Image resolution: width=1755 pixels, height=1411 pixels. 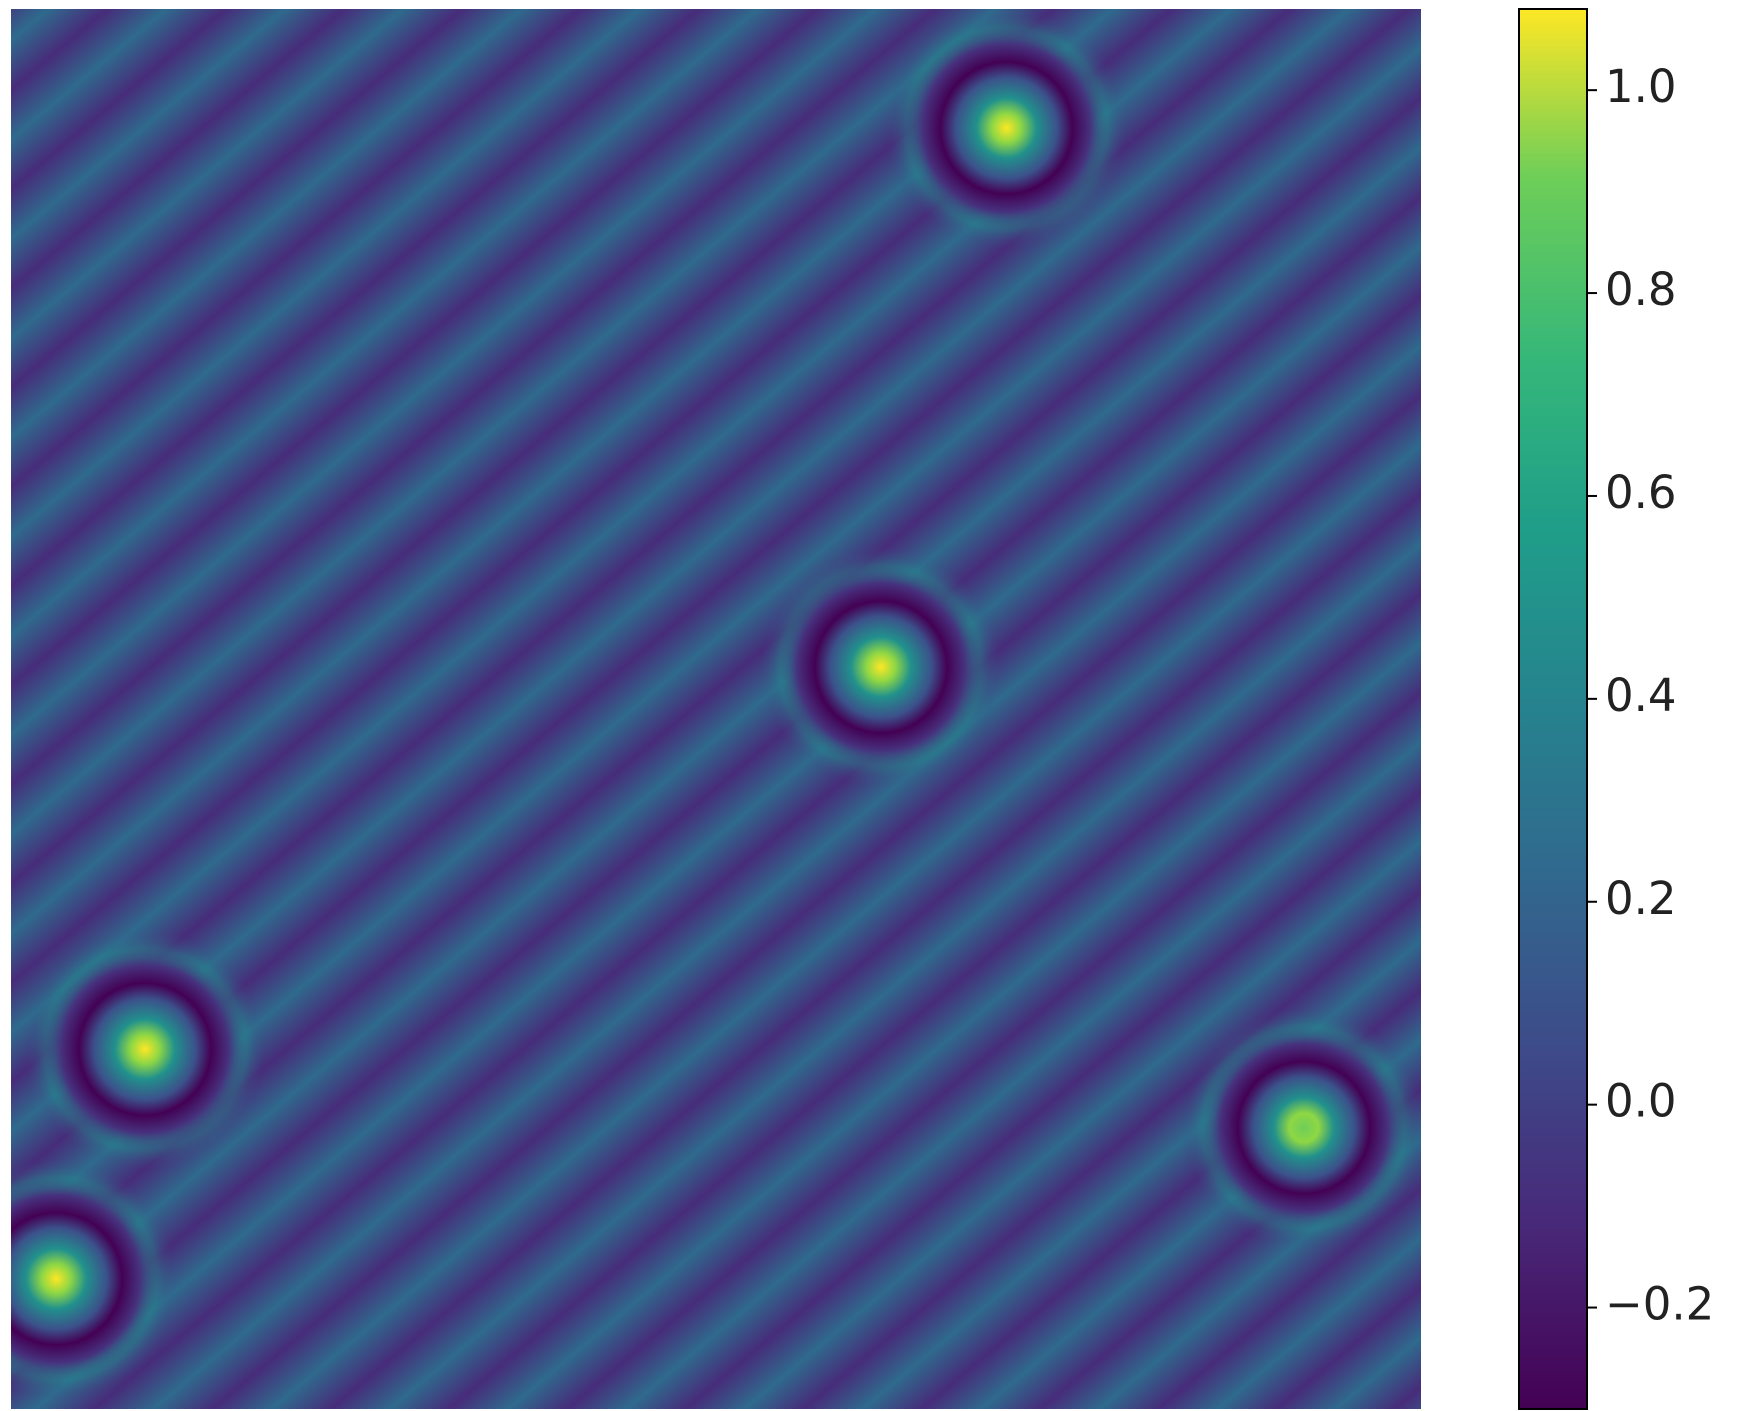 I want to click on colorbar-tick-label: 1.0, so click(x=1641, y=86).